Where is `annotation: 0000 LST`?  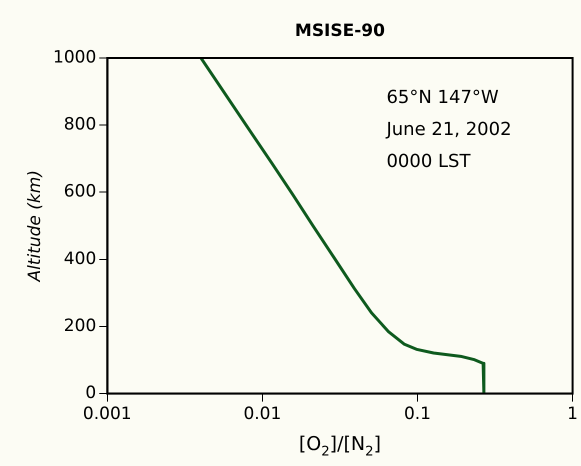
annotation: 0000 LST is located at coordinates (429, 161).